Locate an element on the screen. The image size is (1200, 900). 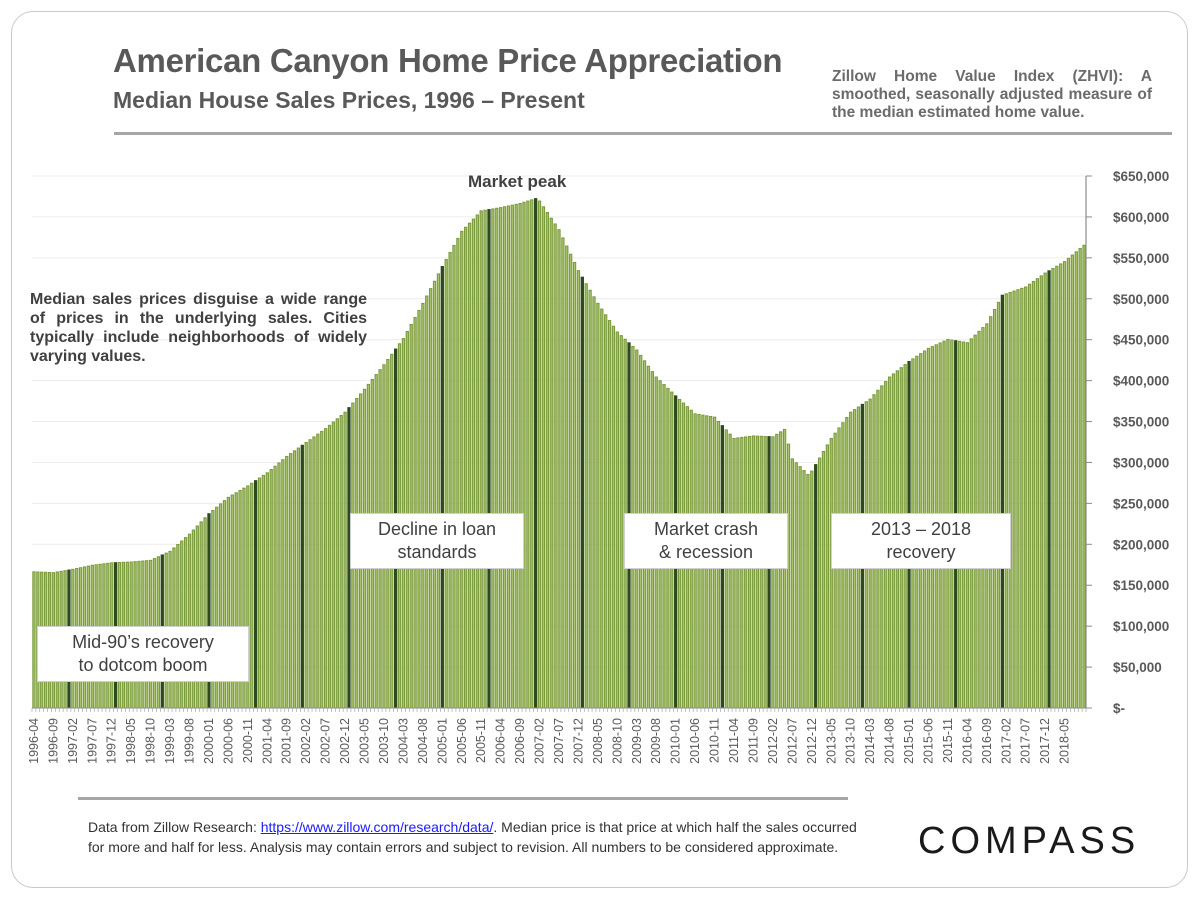
x-tick-label: 2018-05 is located at coordinates (1065, 741).